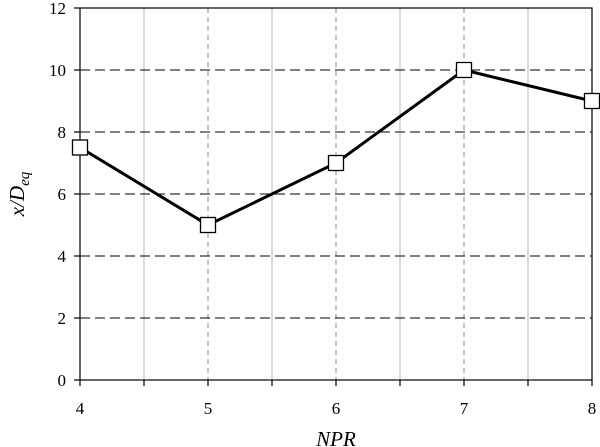 The image size is (600, 447). What do you see at coordinates (208, 408) in the screenshot?
I see `x-tick-label: 5` at bounding box center [208, 408].